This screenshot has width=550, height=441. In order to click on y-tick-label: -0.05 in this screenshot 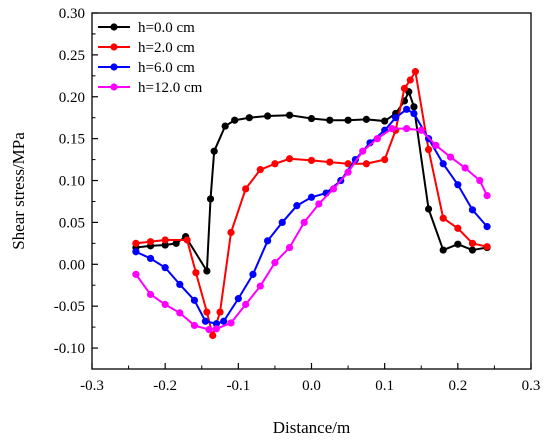, I will do `click(69, 307)`.